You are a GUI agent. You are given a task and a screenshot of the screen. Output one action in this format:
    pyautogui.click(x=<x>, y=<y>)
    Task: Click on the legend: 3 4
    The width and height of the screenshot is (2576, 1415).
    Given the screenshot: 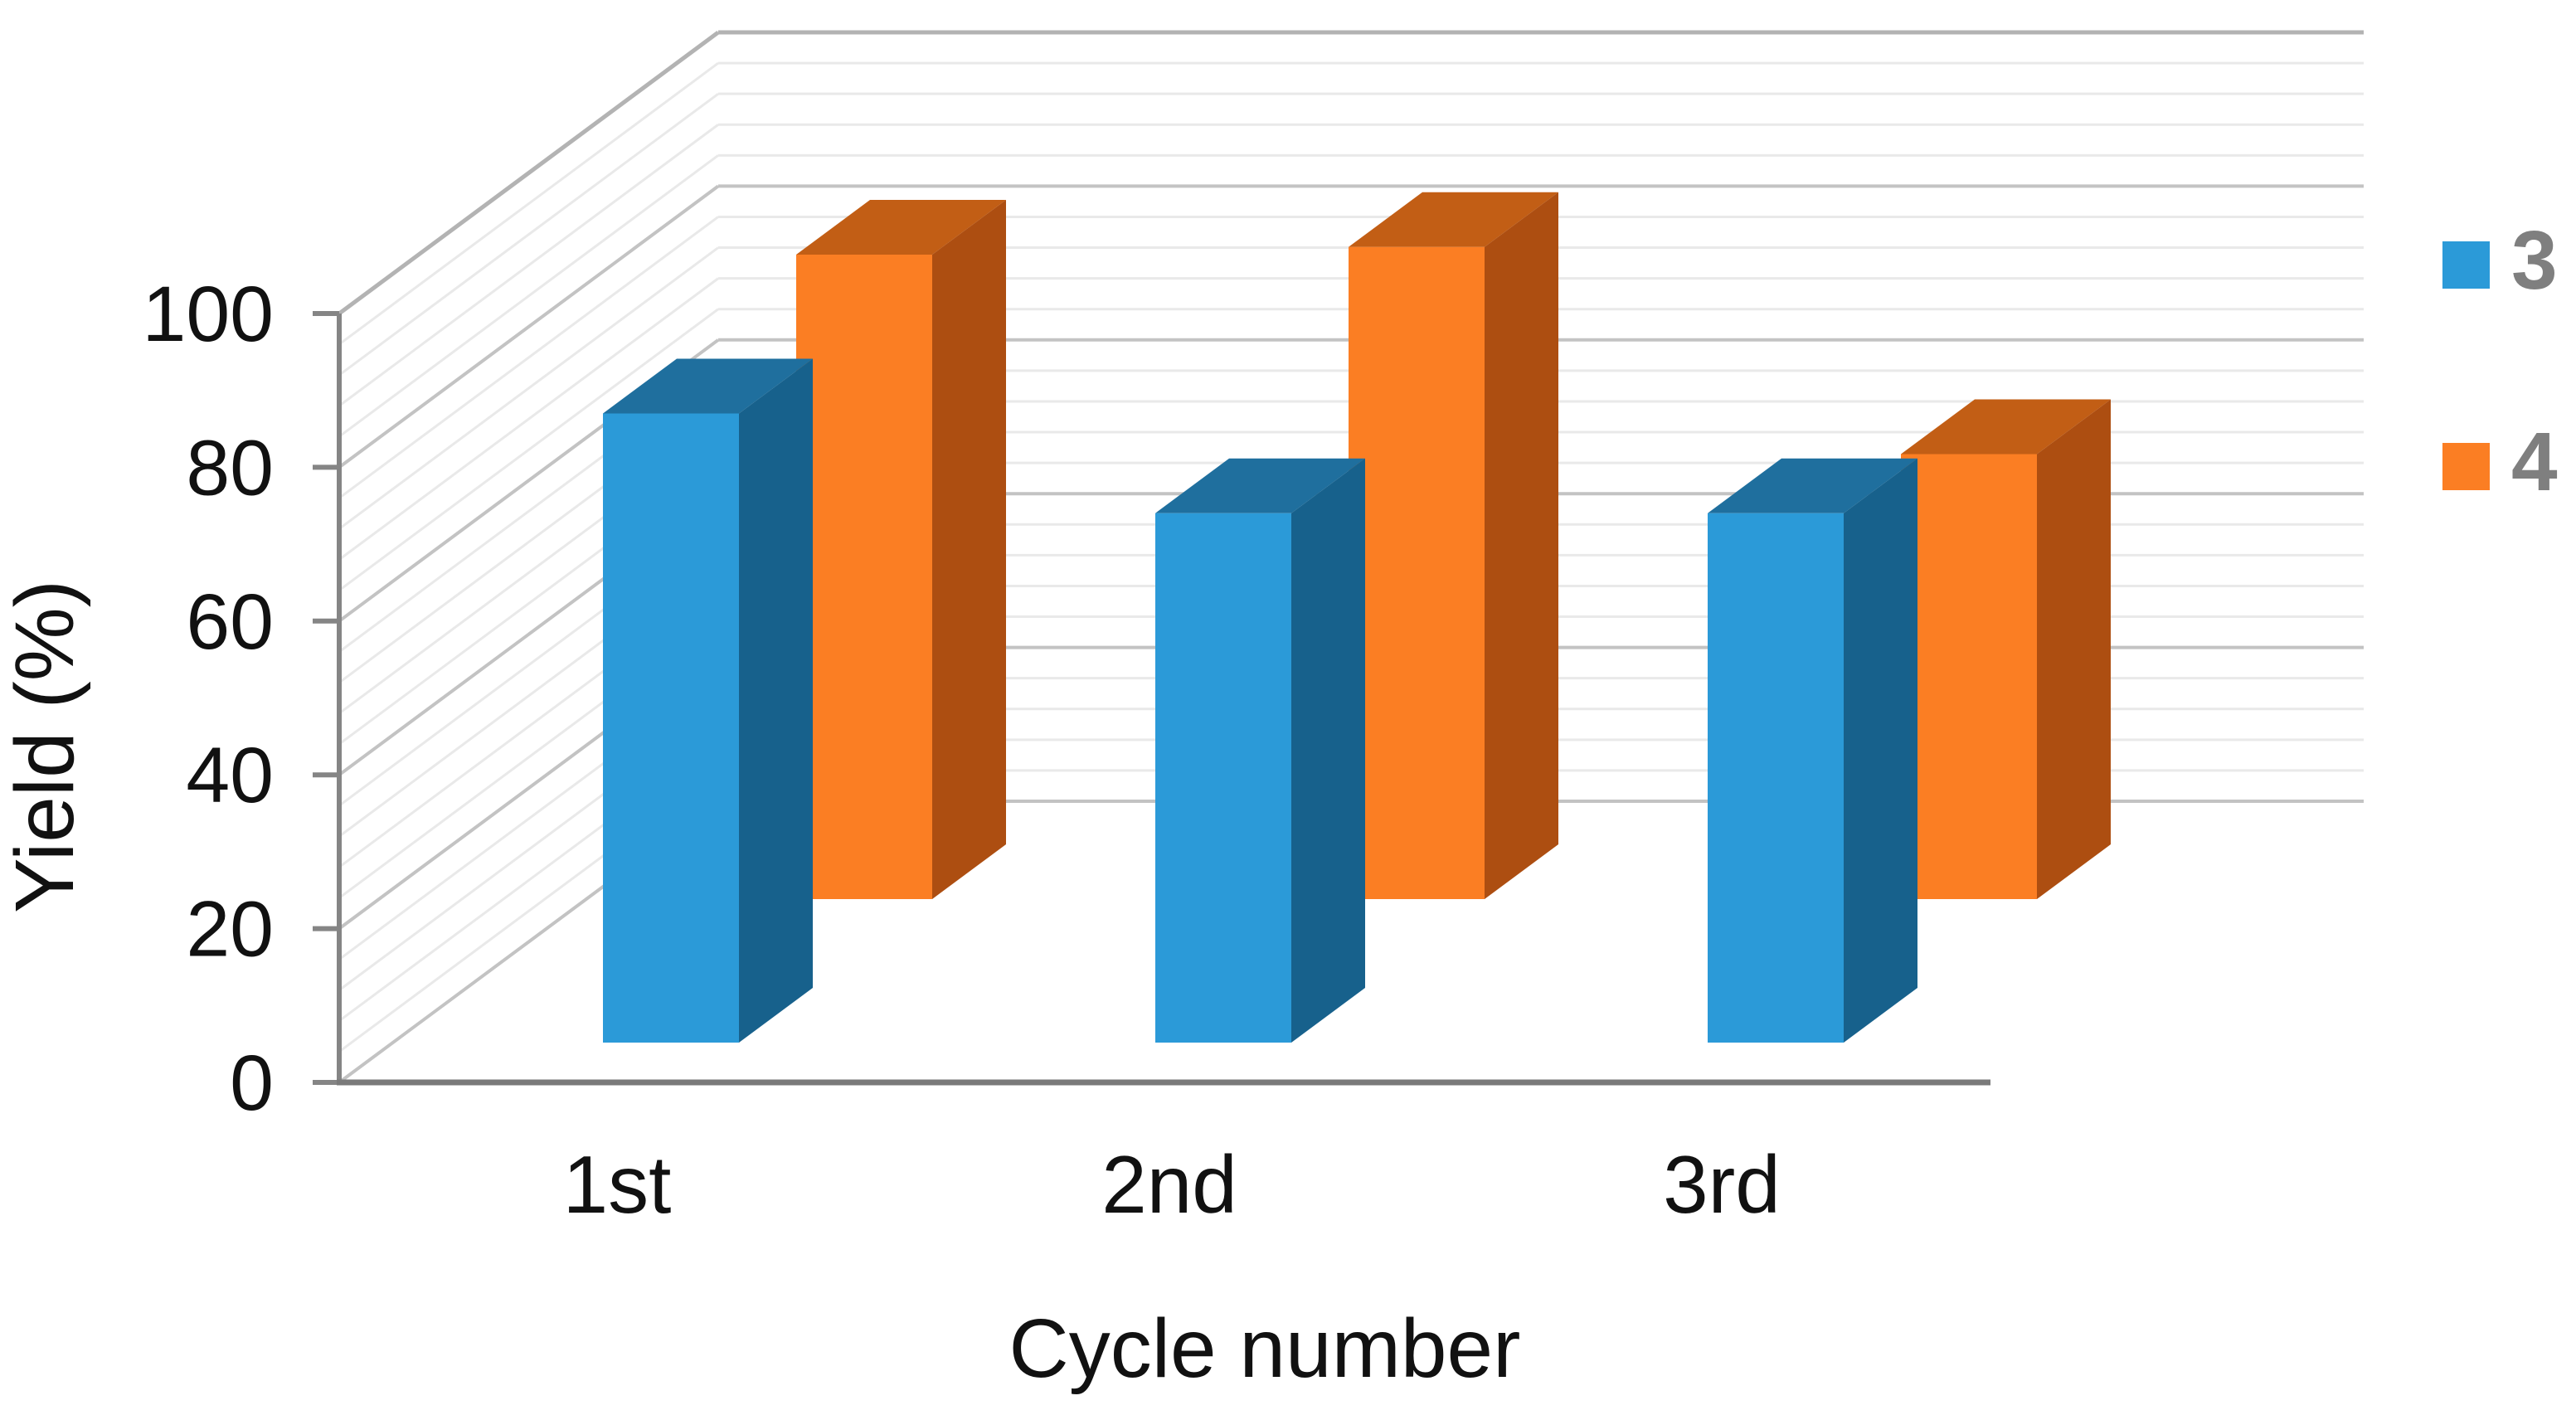 What is the action you would take?
    pyautogui.click(x=2500, y=361)
    